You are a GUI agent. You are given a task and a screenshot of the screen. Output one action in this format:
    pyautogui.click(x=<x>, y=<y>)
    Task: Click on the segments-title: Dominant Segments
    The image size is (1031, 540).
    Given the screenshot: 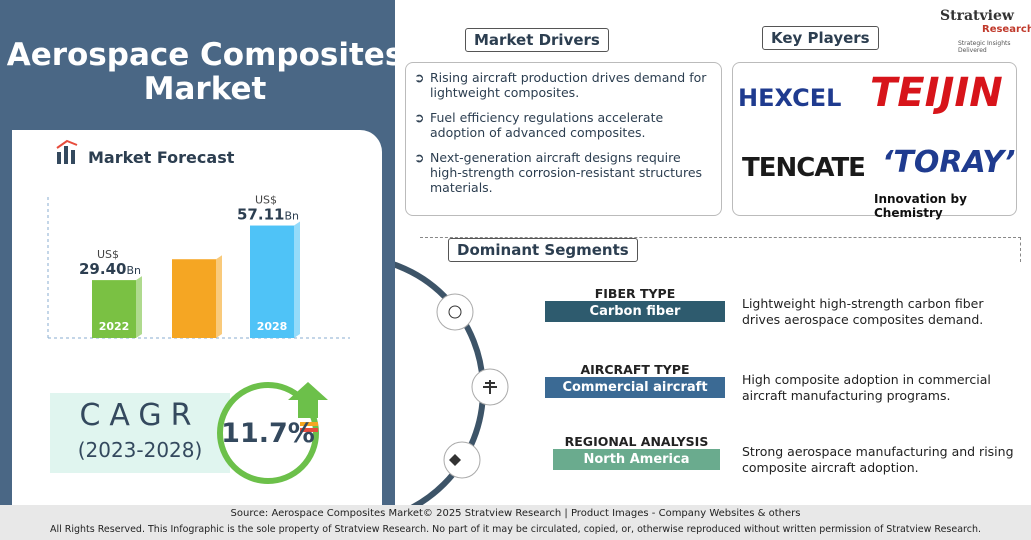 What is the action you would take?
    pyautogui.click(x=543, y=250)
    